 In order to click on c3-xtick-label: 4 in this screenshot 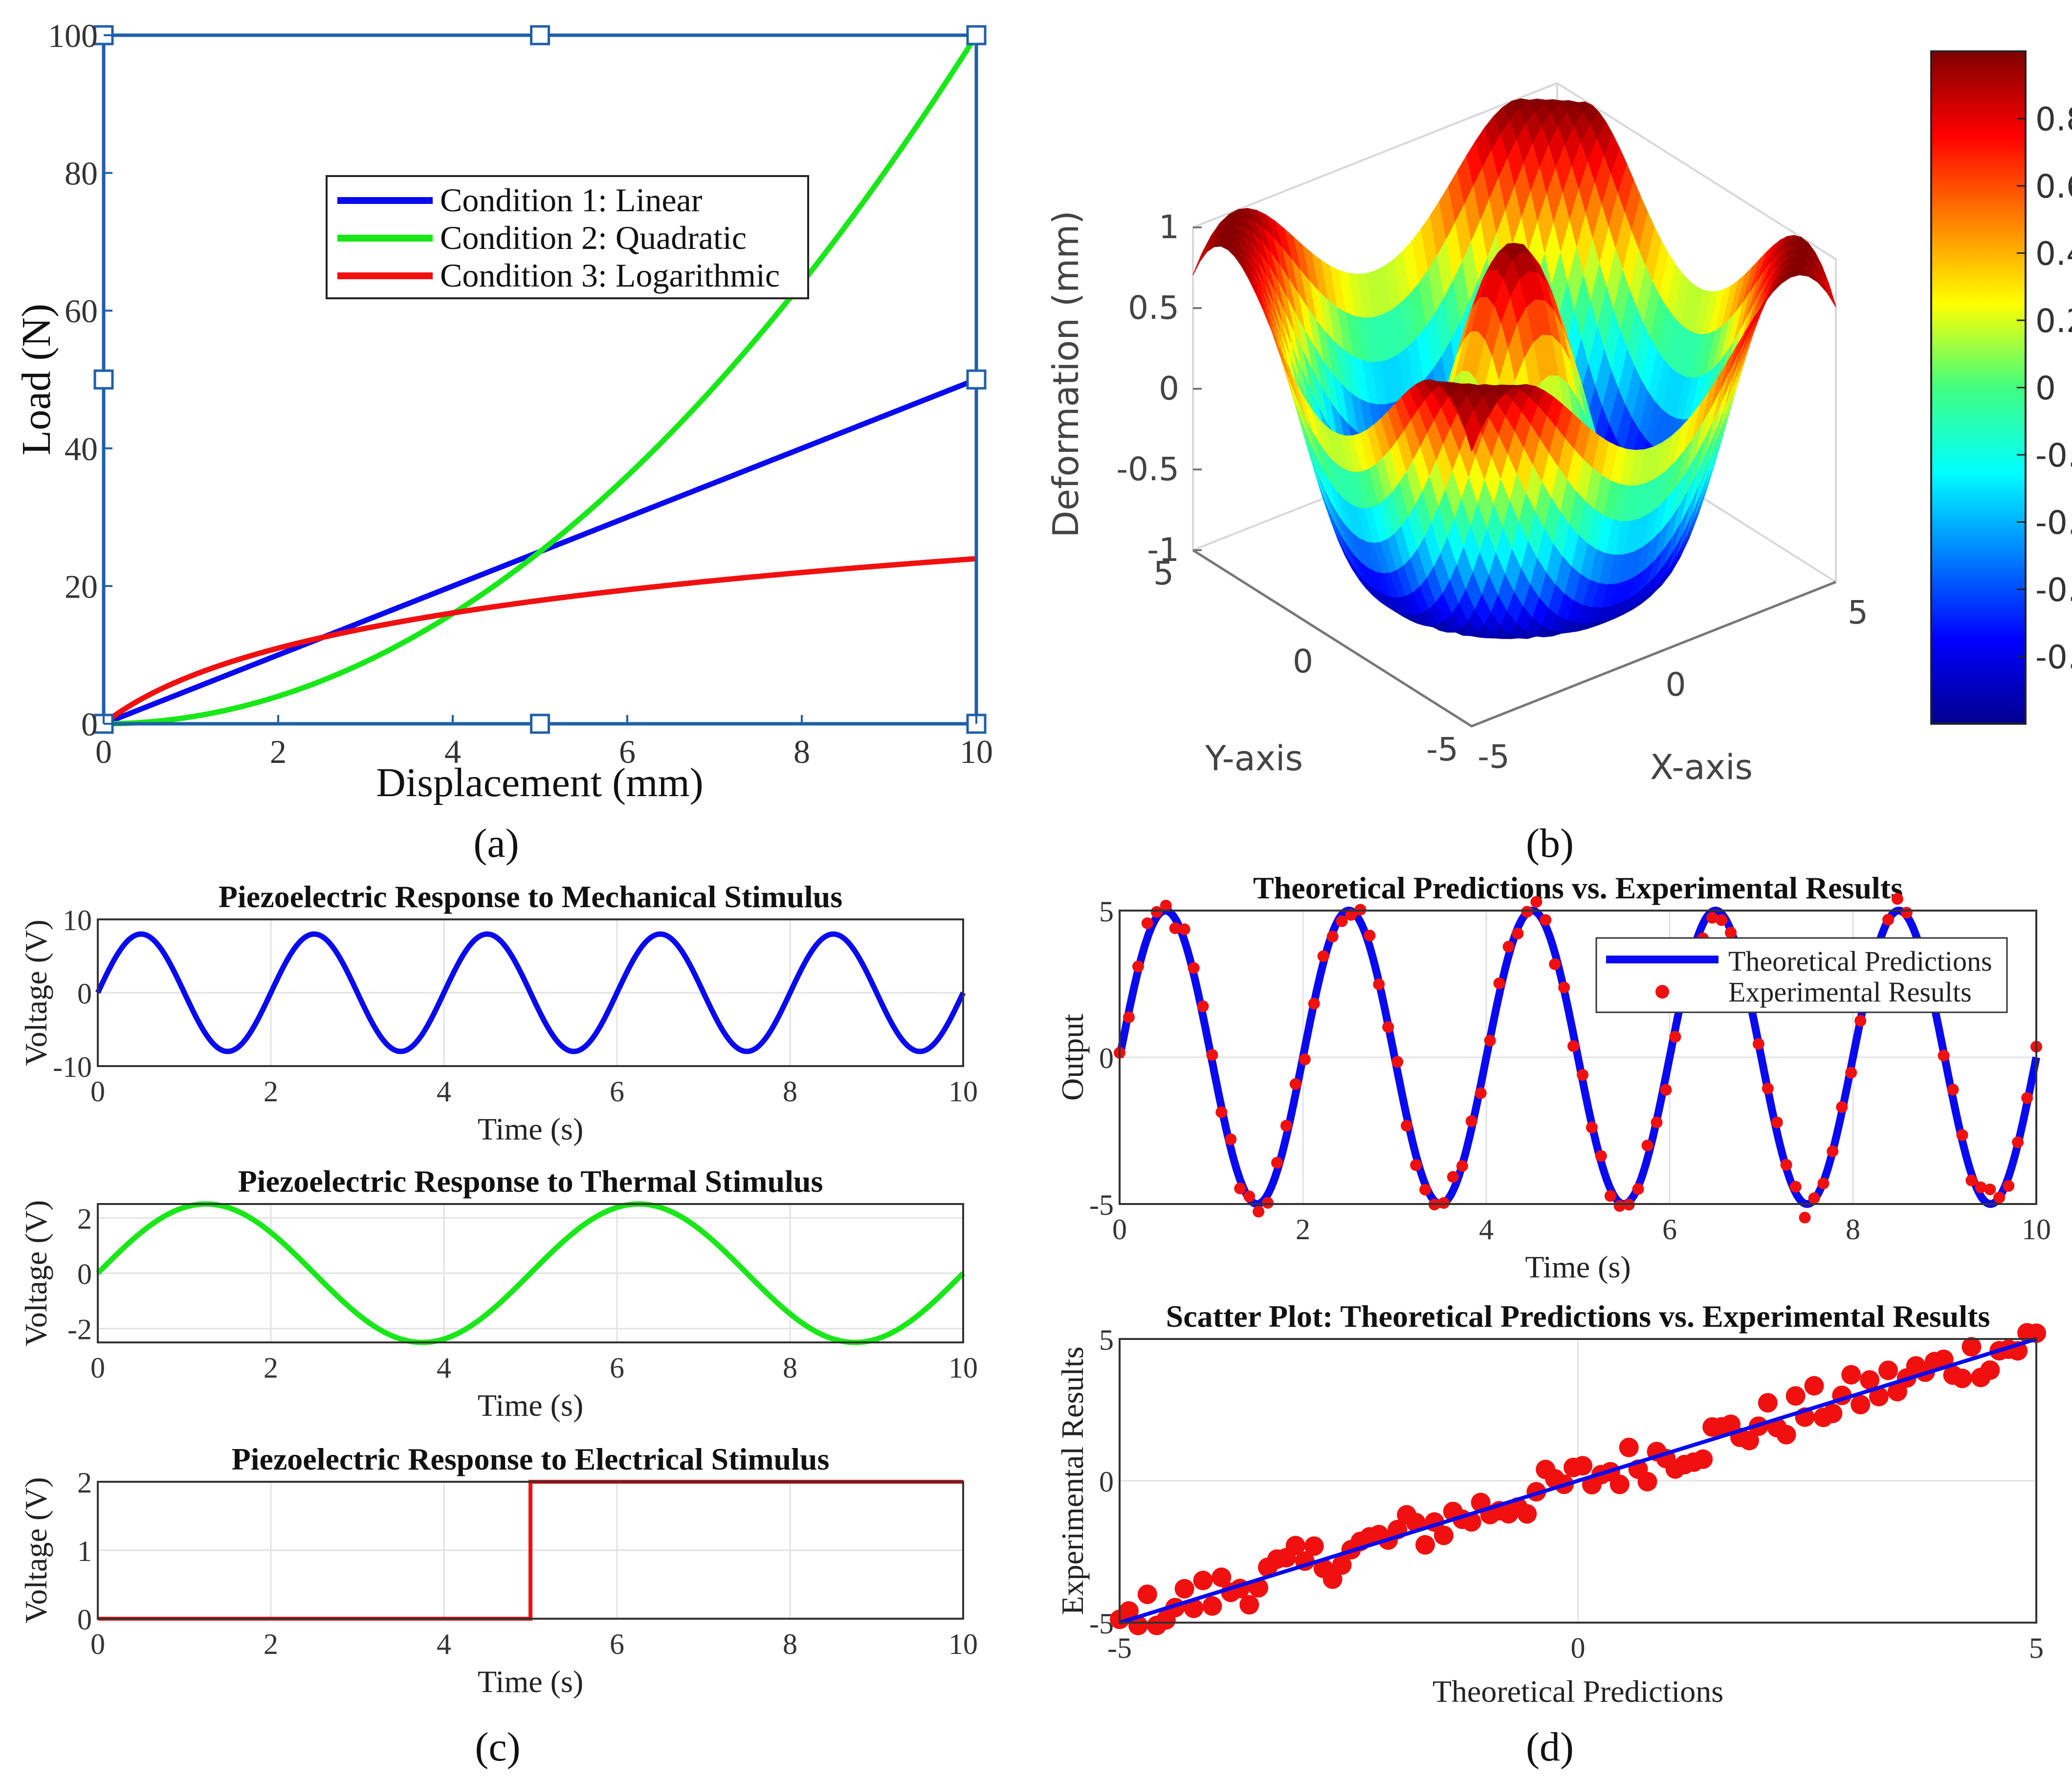, I will do `click(444, 1644)`.